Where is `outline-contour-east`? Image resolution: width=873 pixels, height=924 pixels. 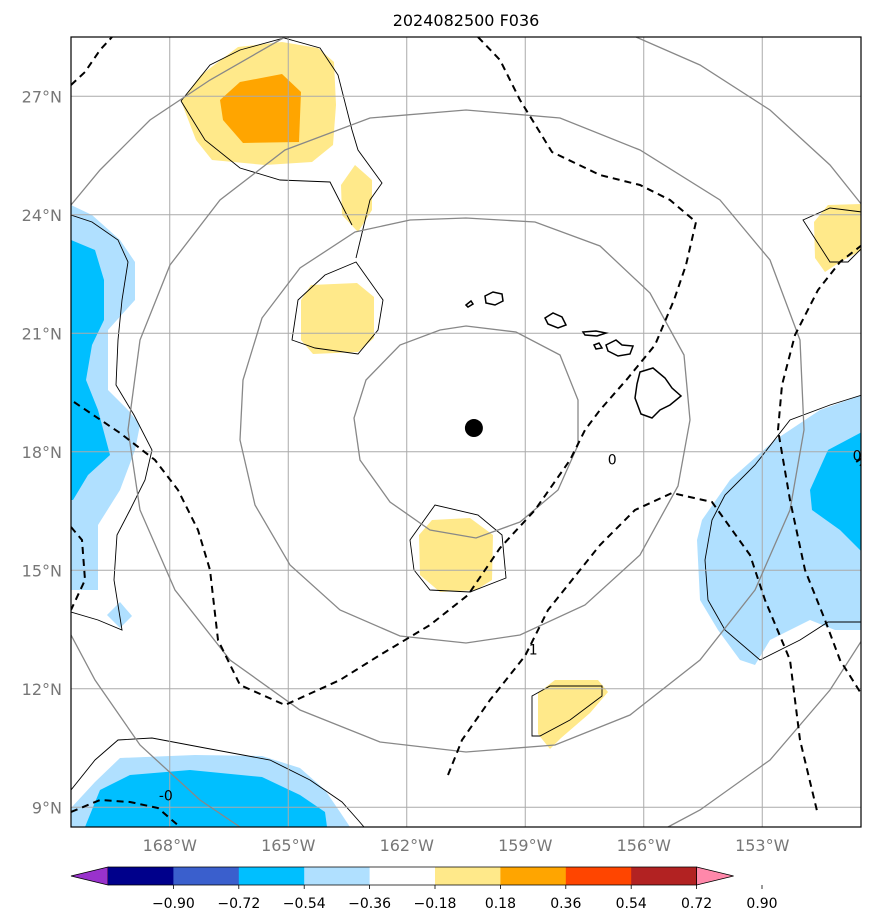 outline-contour-east is located at coordinates (782, 527).